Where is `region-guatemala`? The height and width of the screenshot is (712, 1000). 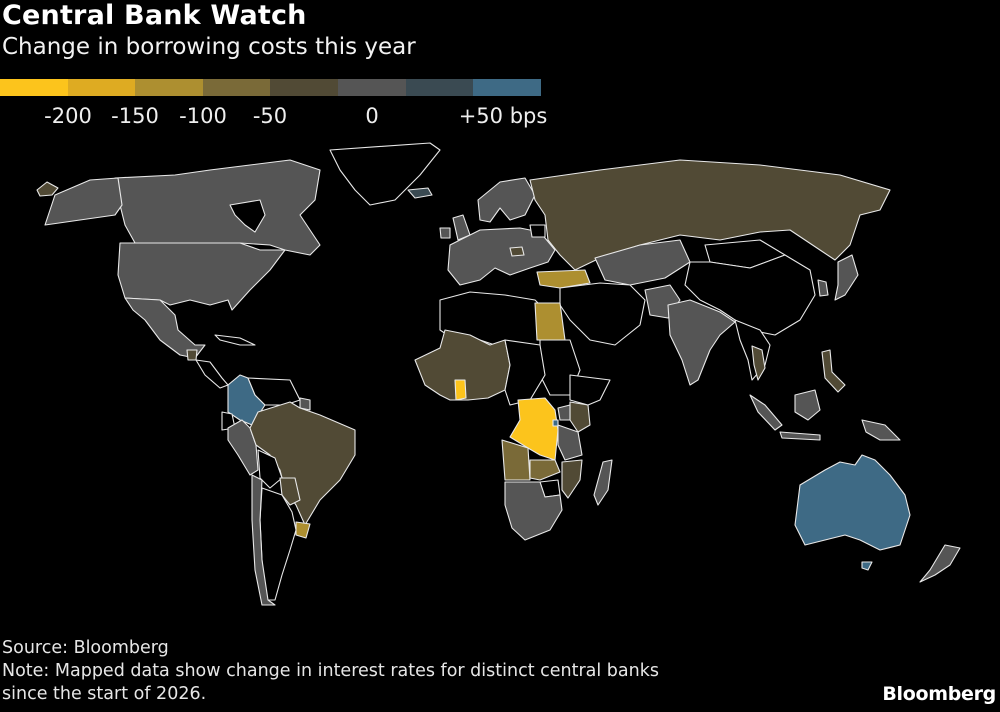 region-guatemala is located at coordinates (192, 355).